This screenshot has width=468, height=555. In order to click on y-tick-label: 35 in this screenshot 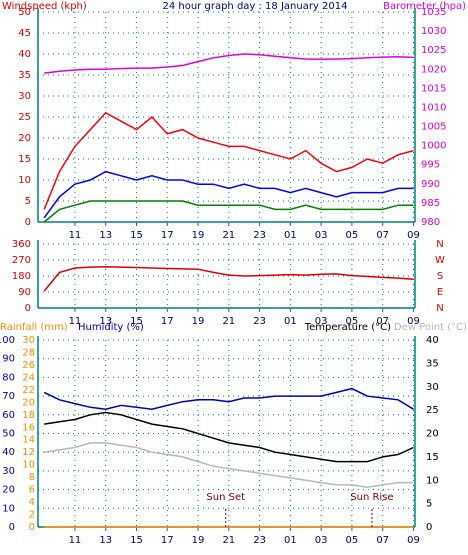, I will do `click(24, 75)`.